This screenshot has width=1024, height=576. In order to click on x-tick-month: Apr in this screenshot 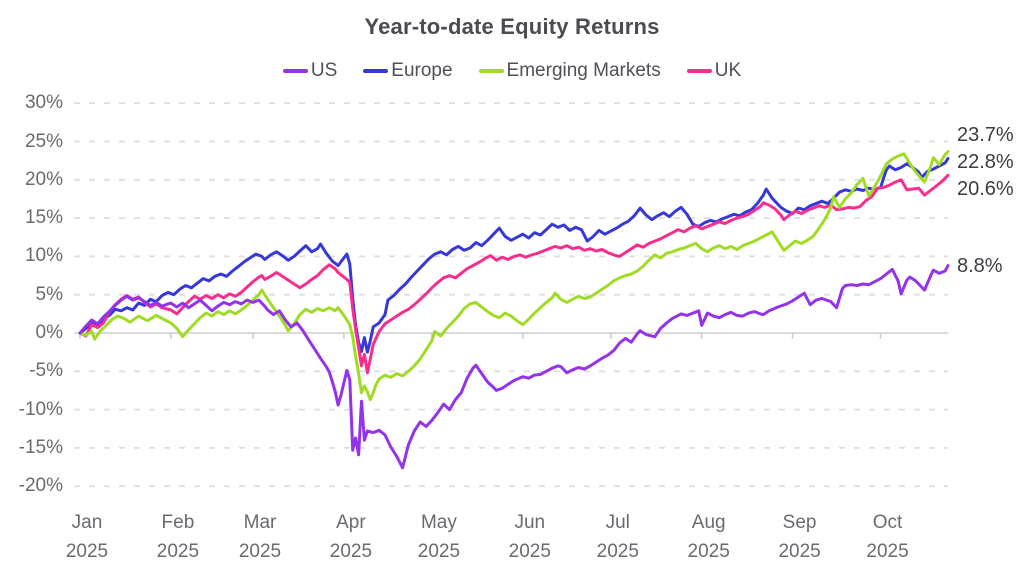, I will do `click(351, 522)`.